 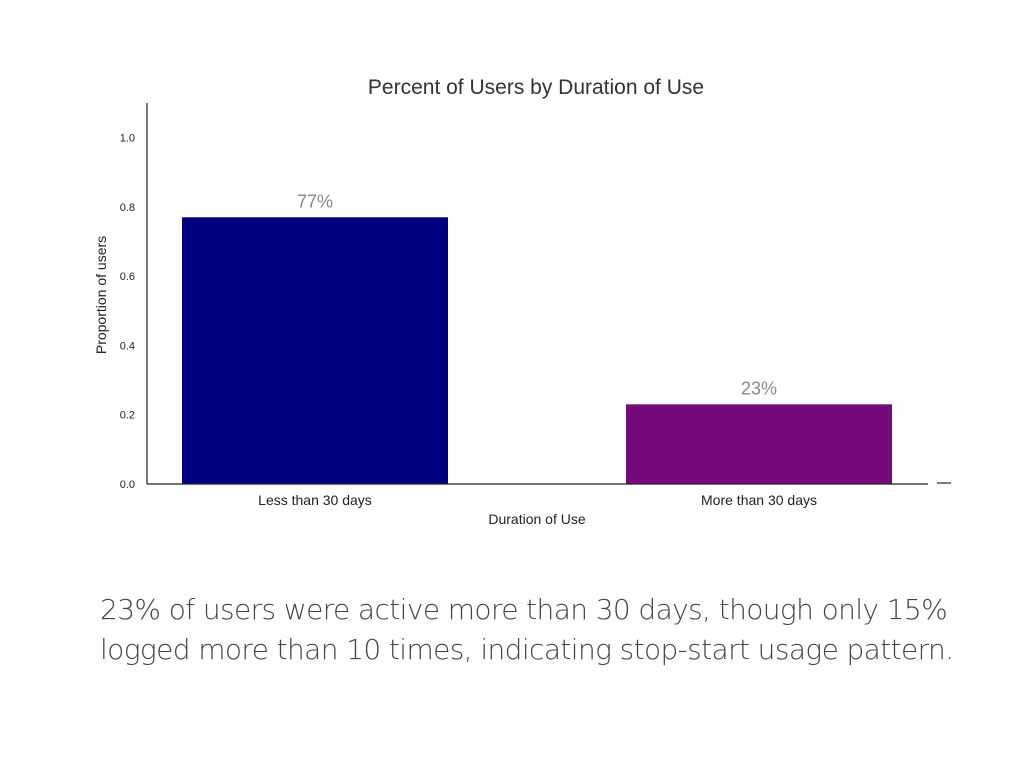 What do you see at coordinates (537, 500) in the screenshot?
I see `x-tick-labels-group: Less than 30 days More than 30 days` at bounding box center [537, 500].